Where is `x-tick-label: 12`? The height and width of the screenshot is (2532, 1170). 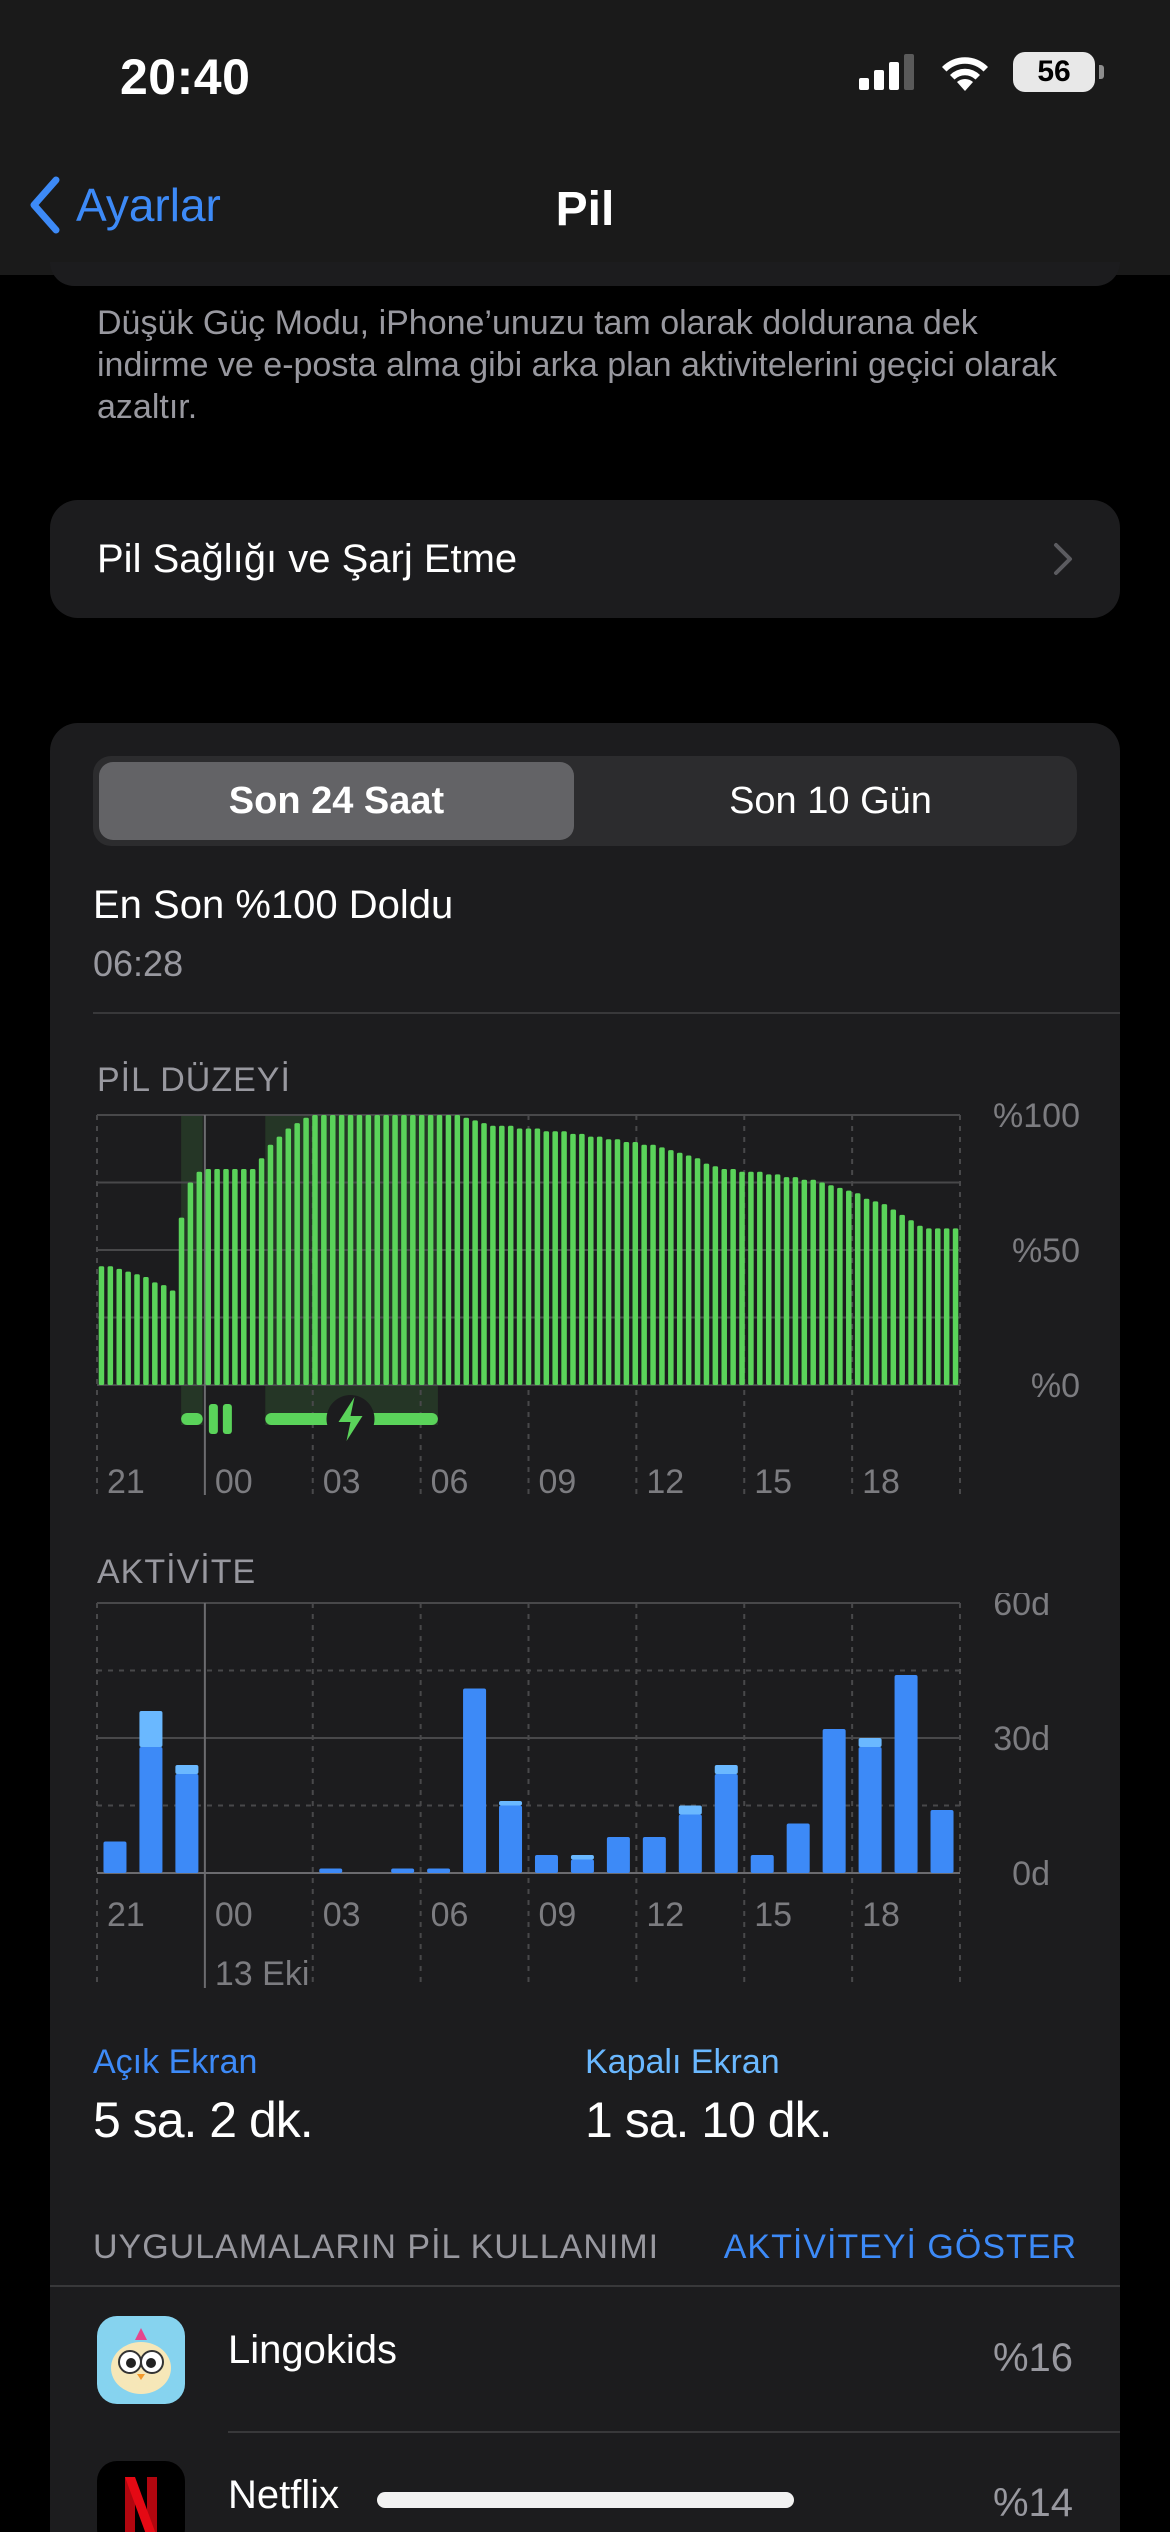
x-tick-label: 12 is located at coordinates (665, 1915).